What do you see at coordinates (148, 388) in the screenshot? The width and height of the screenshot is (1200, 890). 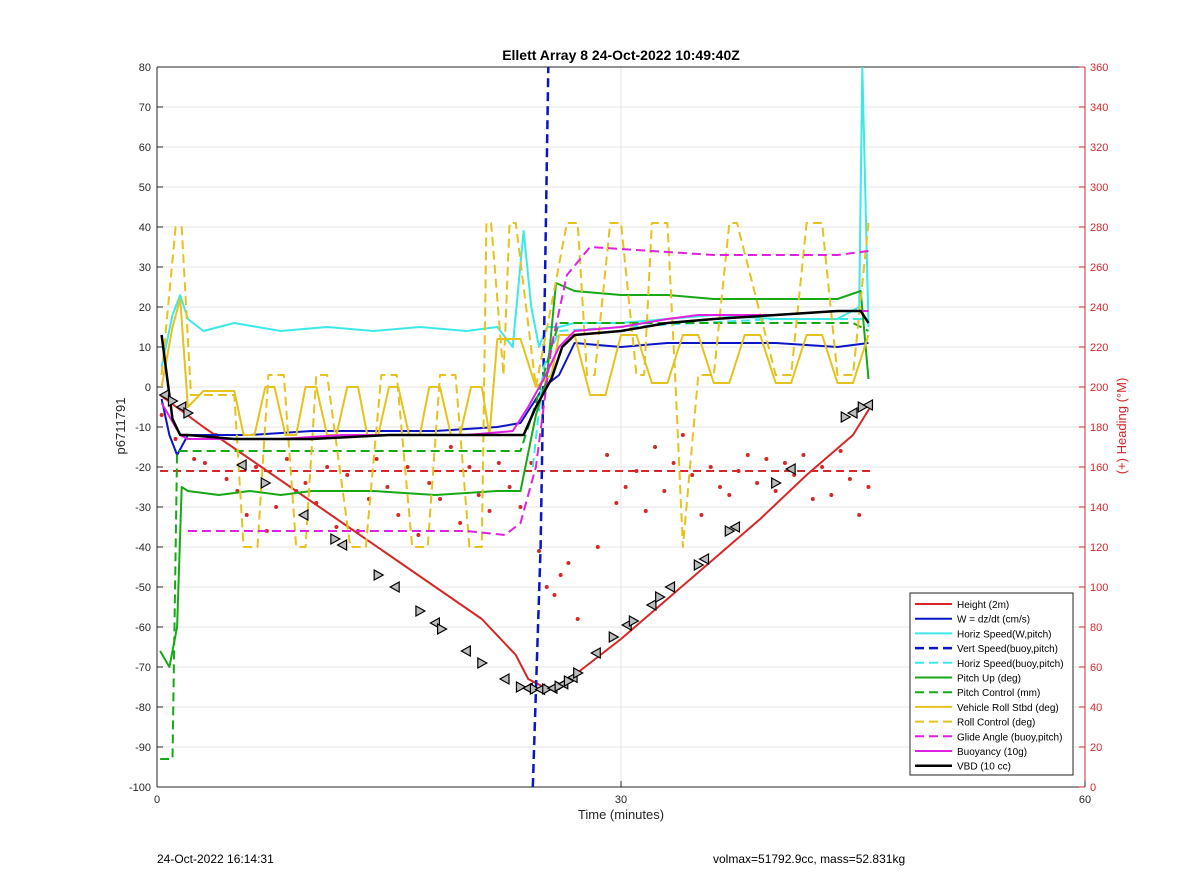 I see `y-tick-label: 0` at bounding box center [148, 388].